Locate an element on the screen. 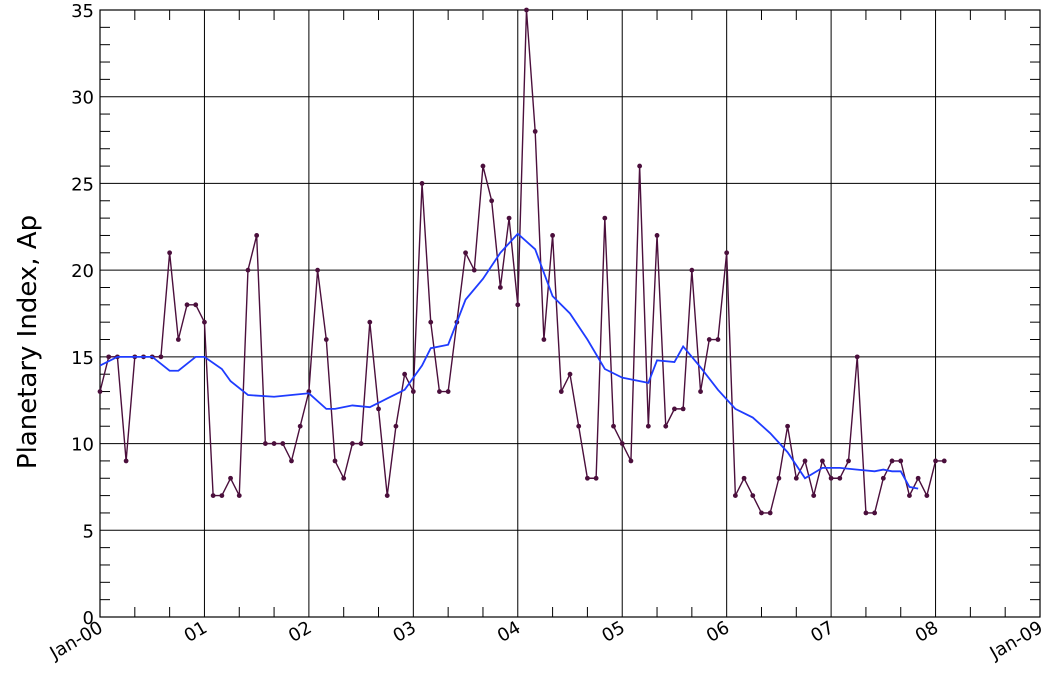 The image size is (1045, 690). y-tick-label: 10 is located at coordinates (82, 445).